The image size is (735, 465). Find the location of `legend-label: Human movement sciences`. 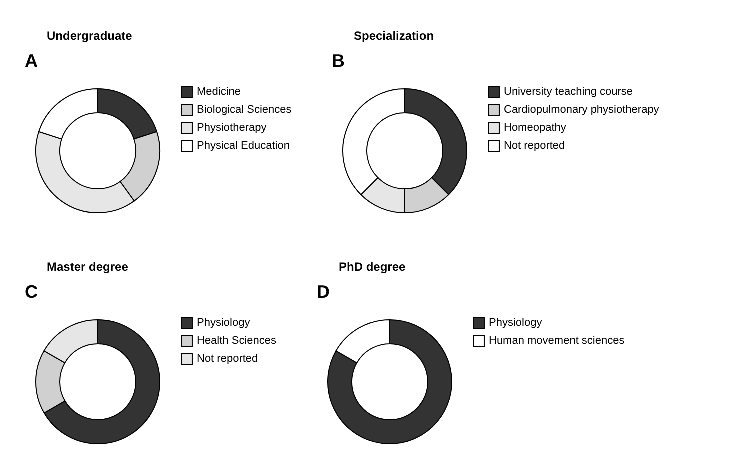

legend-label: Human movement sciences is located at coordinates (557, 341).